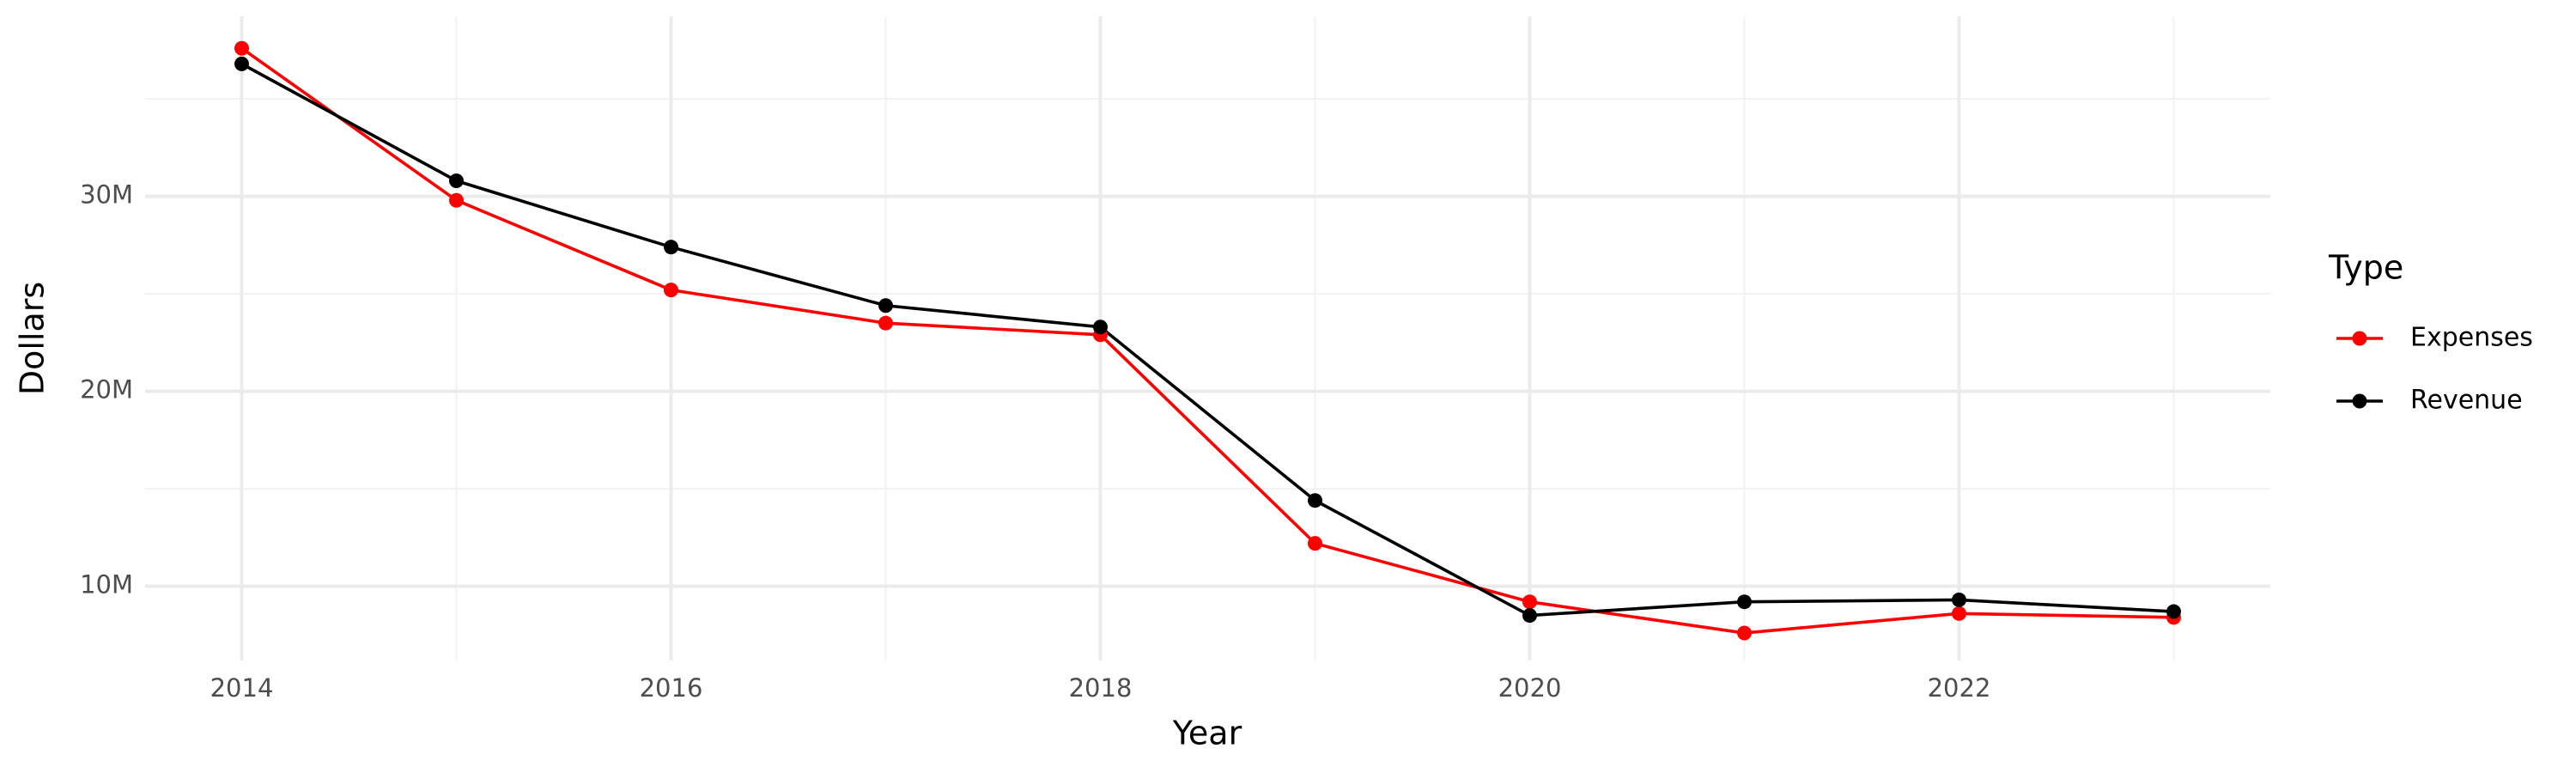  I want to click on y-tick-label: 30M, so click(106, 195).